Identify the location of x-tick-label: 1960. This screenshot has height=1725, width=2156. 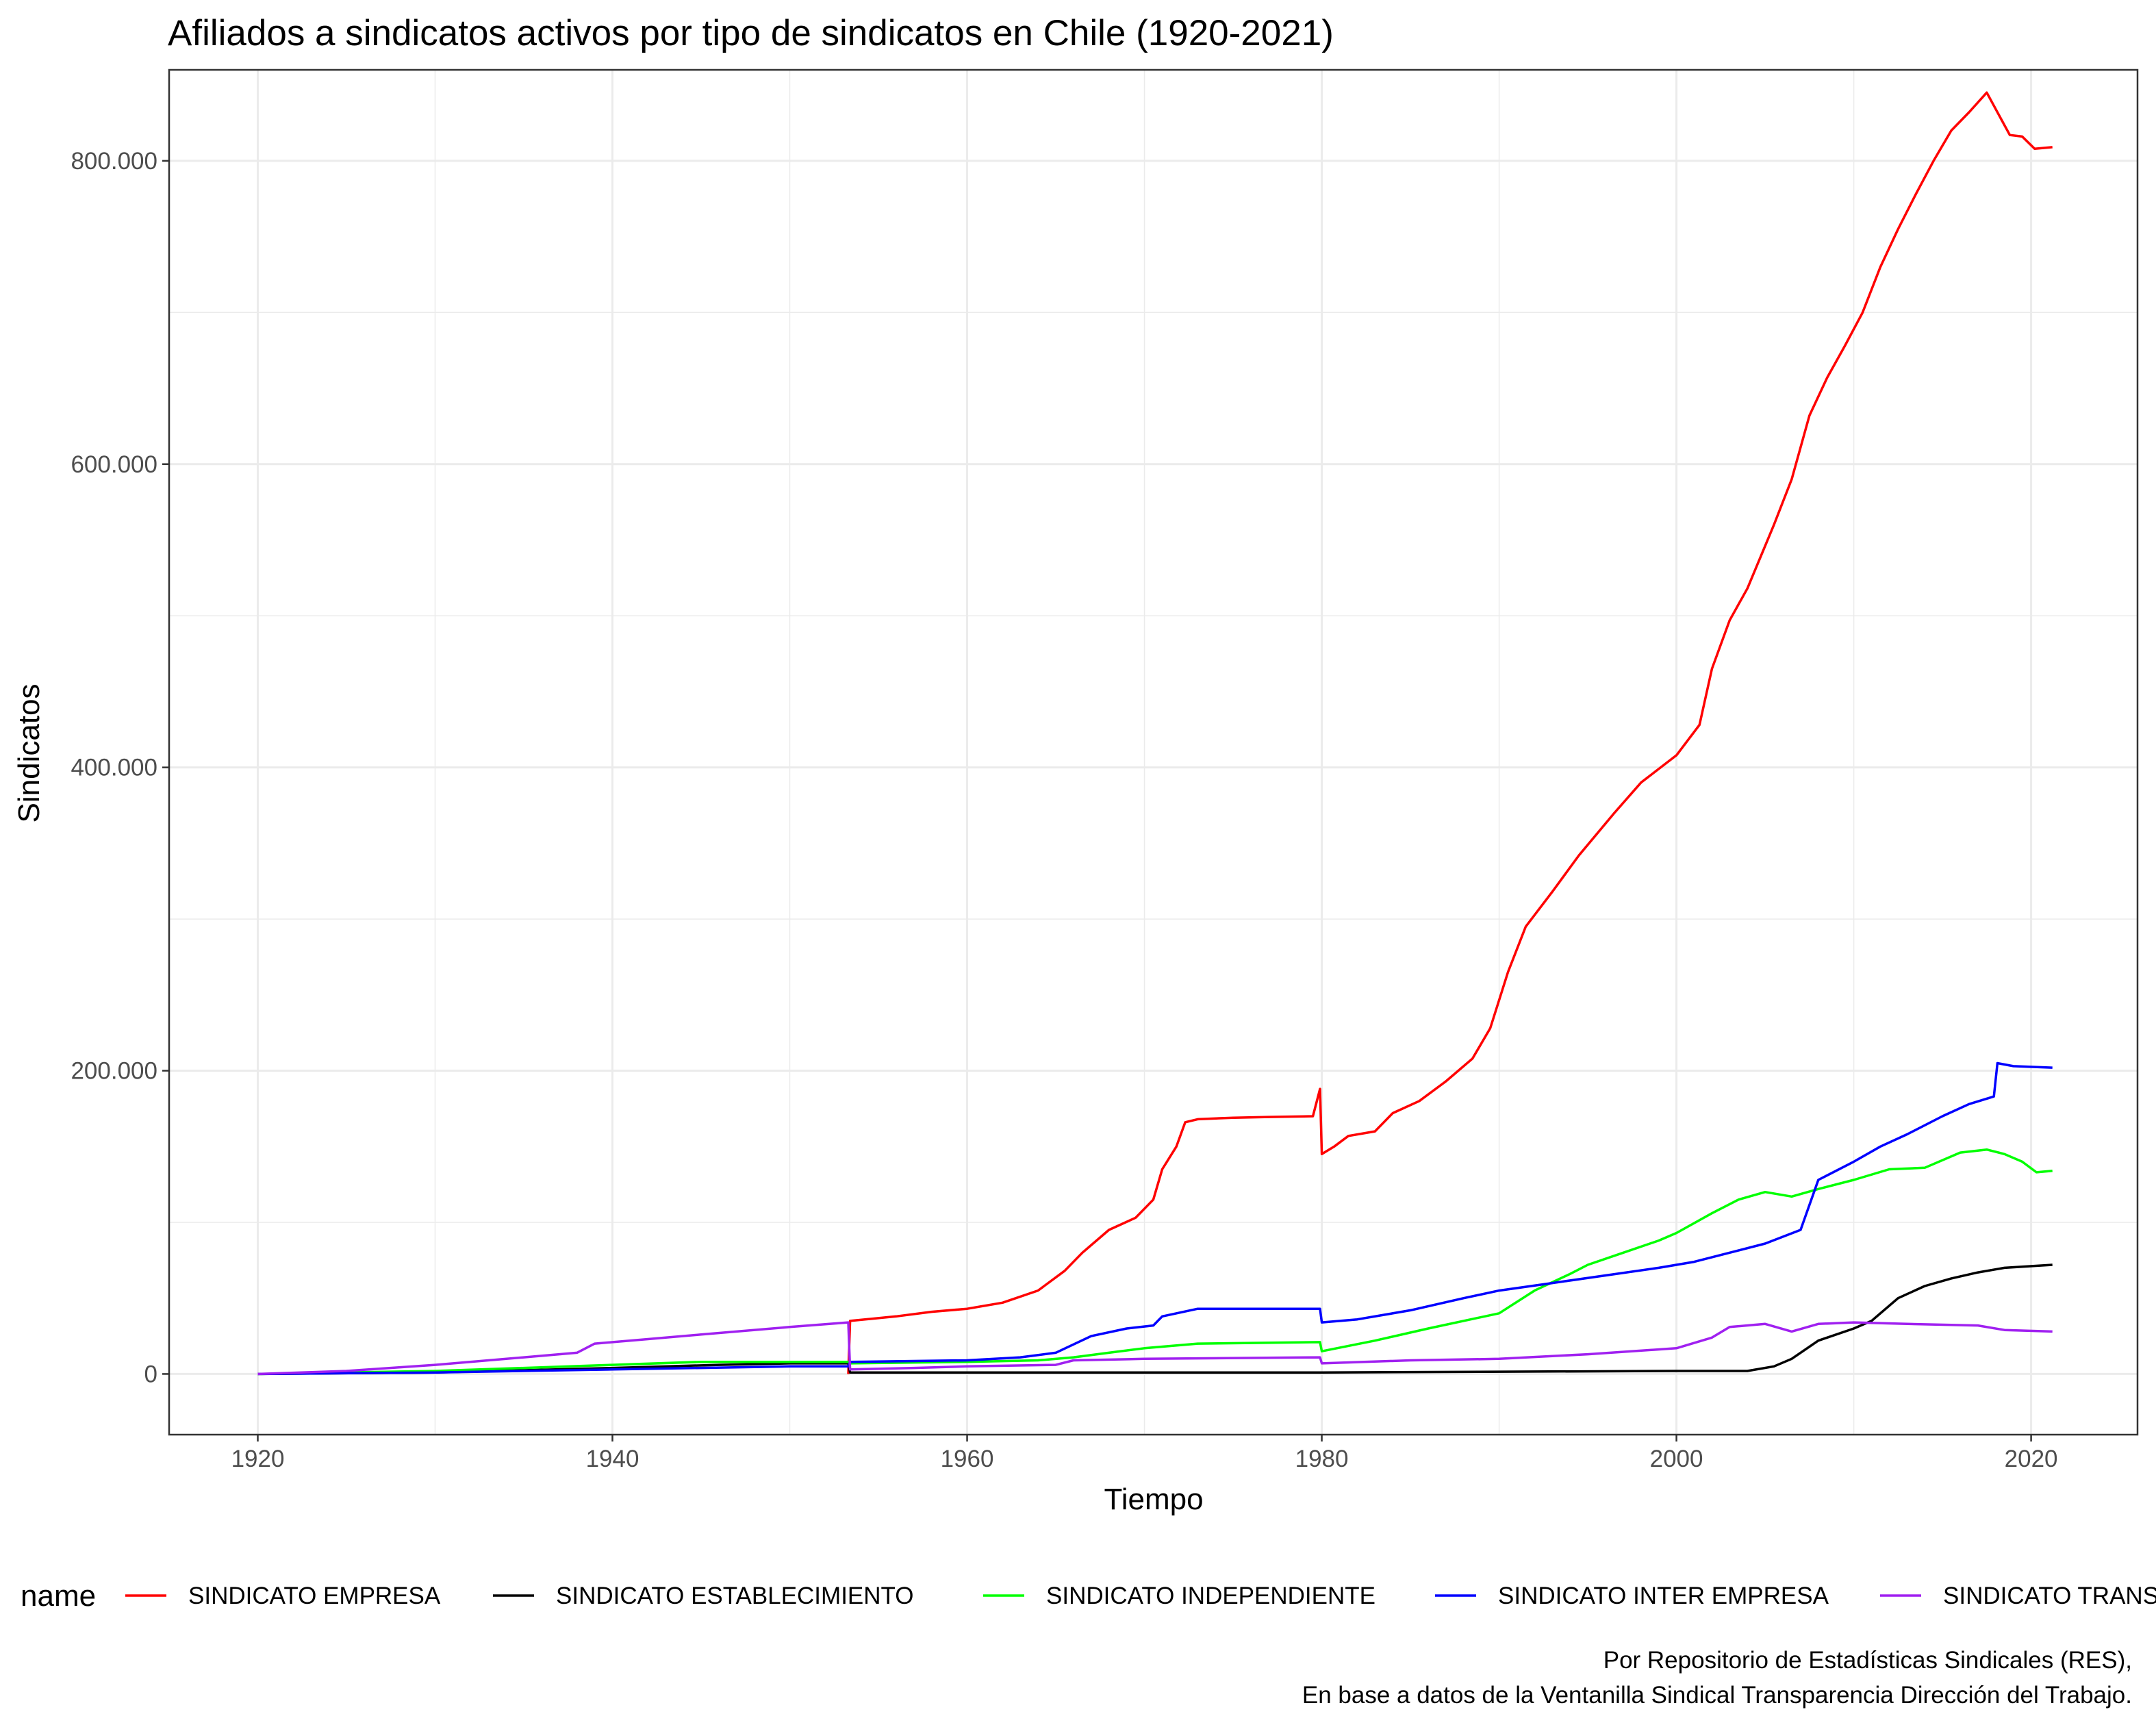
(968, 1459).